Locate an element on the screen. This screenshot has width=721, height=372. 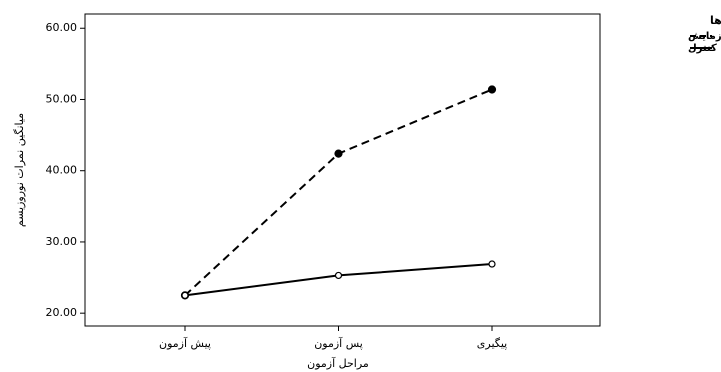
y-tick-label: 20.00 is located at coordinates (62, 312).